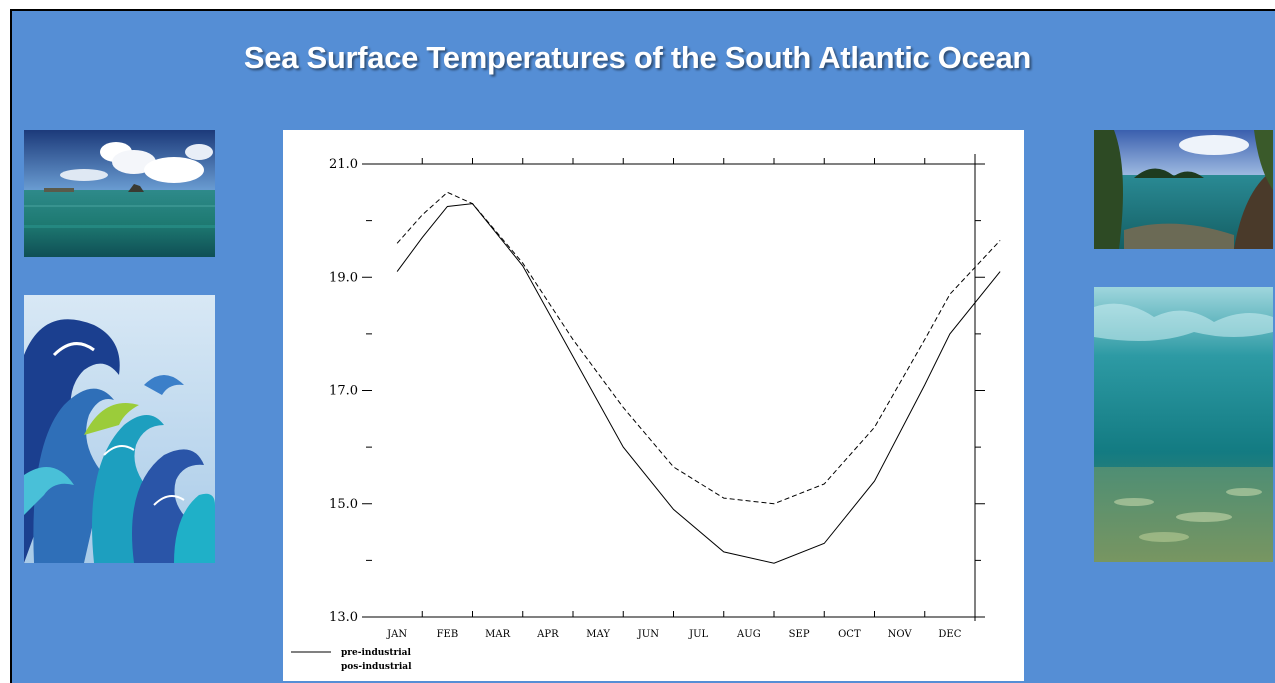  Describe the element at coordinates (119, 429) in the screenshot. I see `stylized-waves-illustration` at that location.